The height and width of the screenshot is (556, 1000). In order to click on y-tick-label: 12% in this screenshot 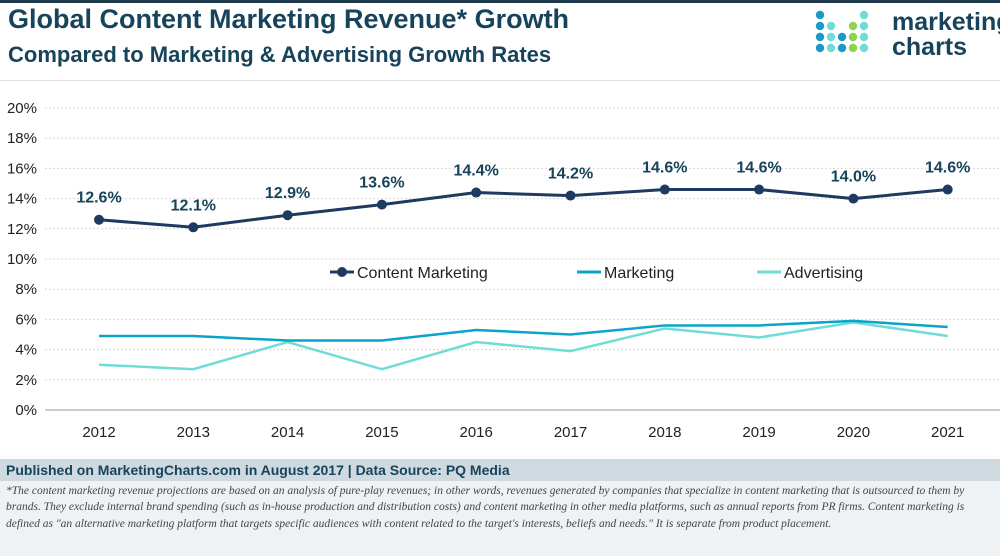, I will do `click(22, 229)`.